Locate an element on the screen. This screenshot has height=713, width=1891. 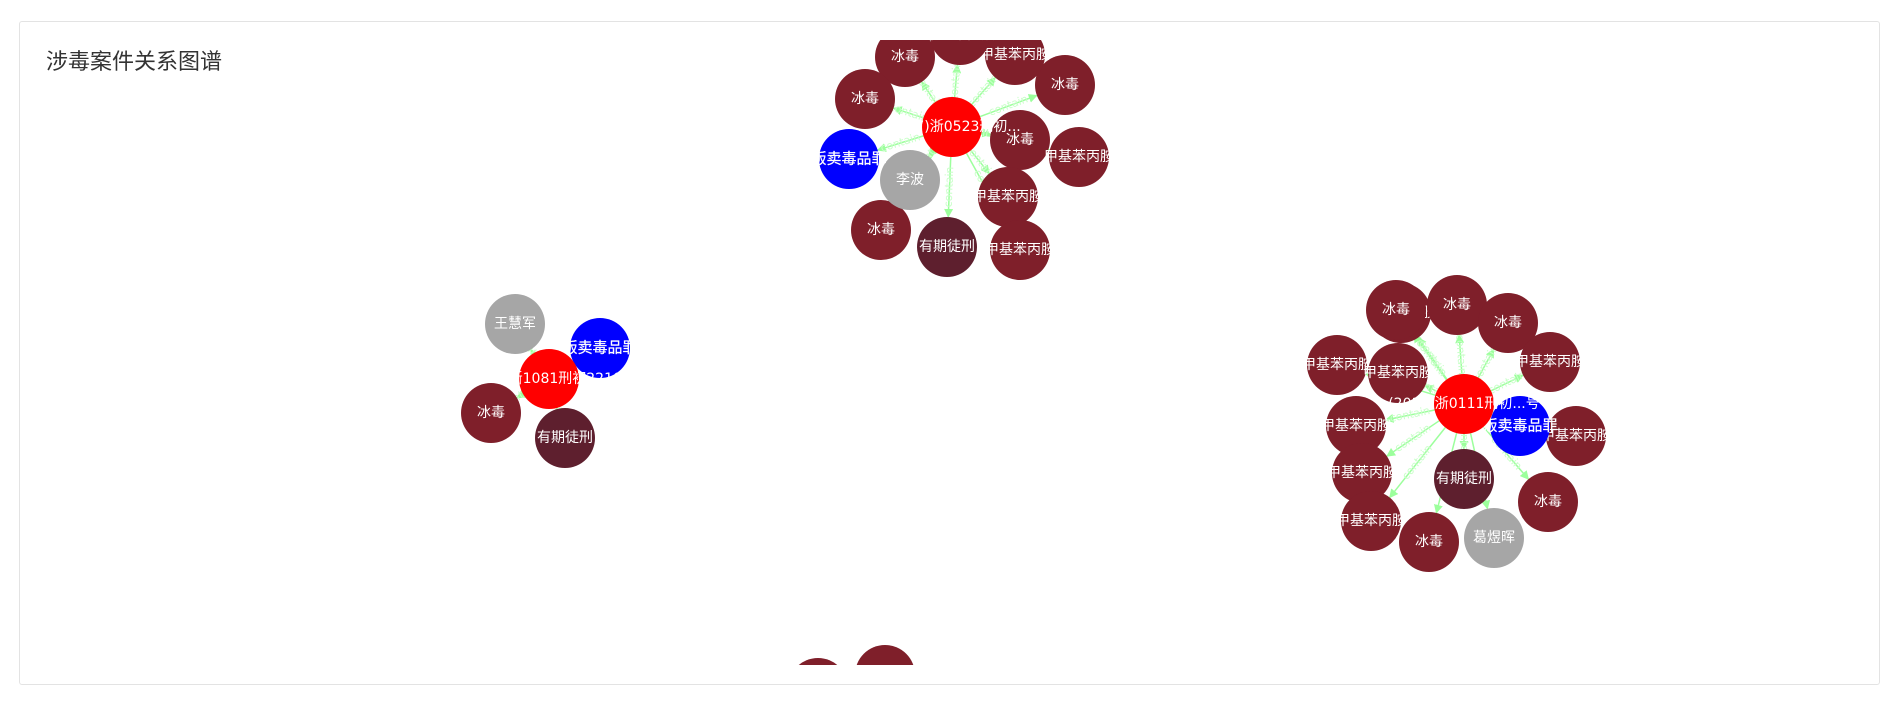
person-node-2-circle is located at coordinates (1494, 538).